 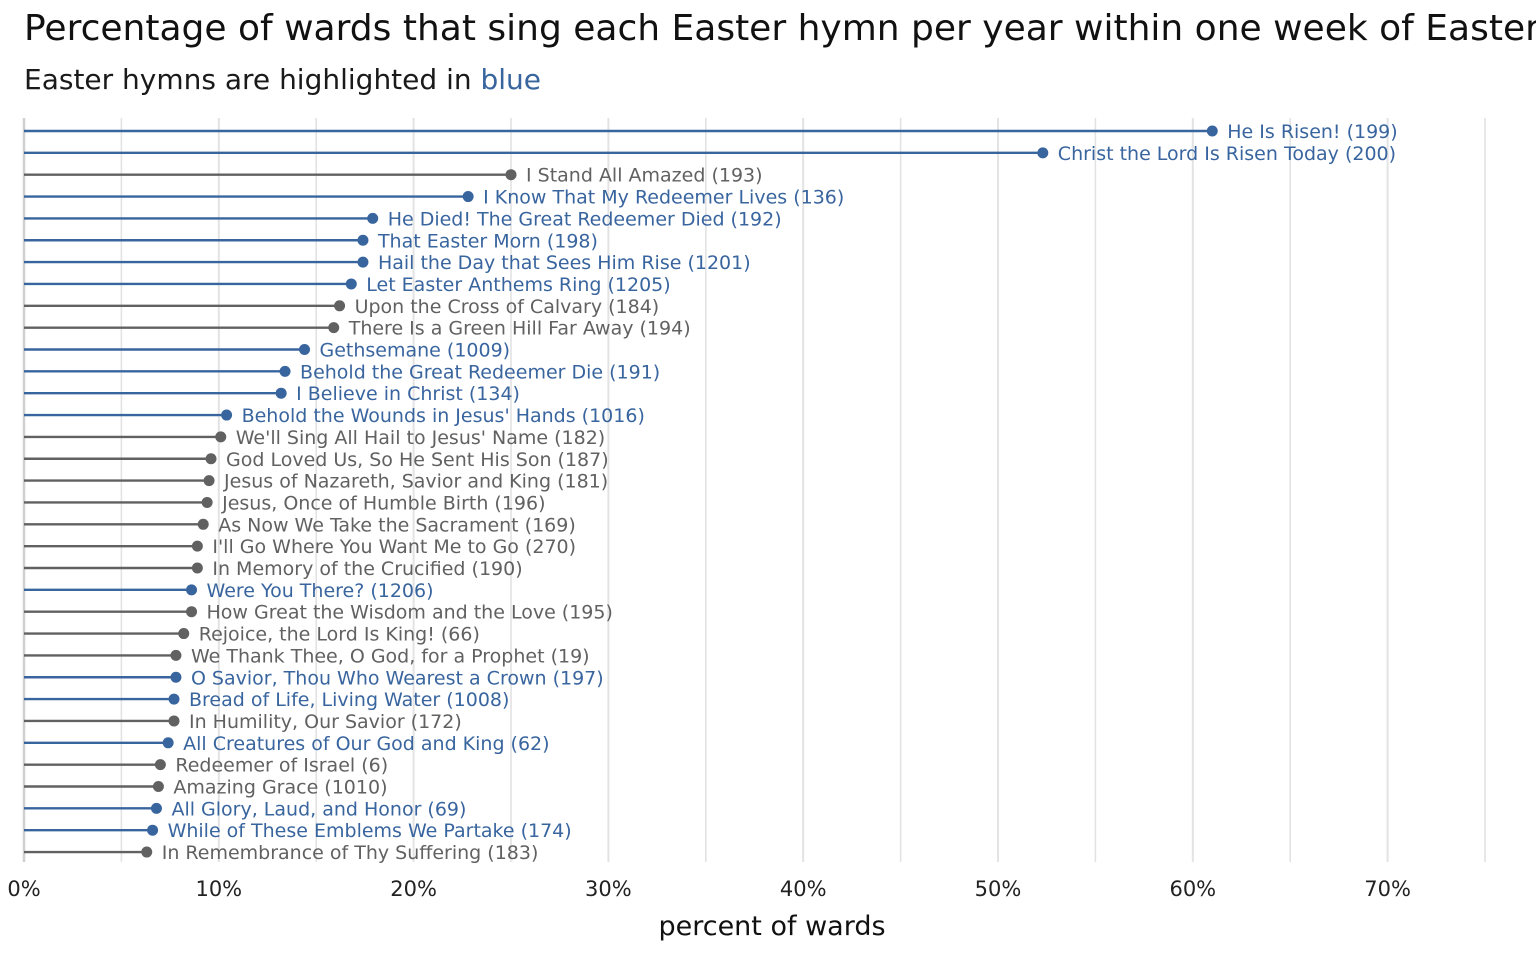 I want to click on hymn-row: All Creatures of Our God and King (62), so click(x=287, y=744).